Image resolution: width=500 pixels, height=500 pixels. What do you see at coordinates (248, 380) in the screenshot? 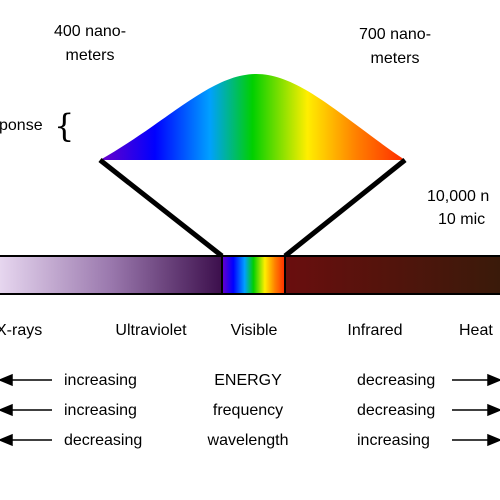
I see `trend-row1-center: ENERGY` at bounding box center [248, 380].